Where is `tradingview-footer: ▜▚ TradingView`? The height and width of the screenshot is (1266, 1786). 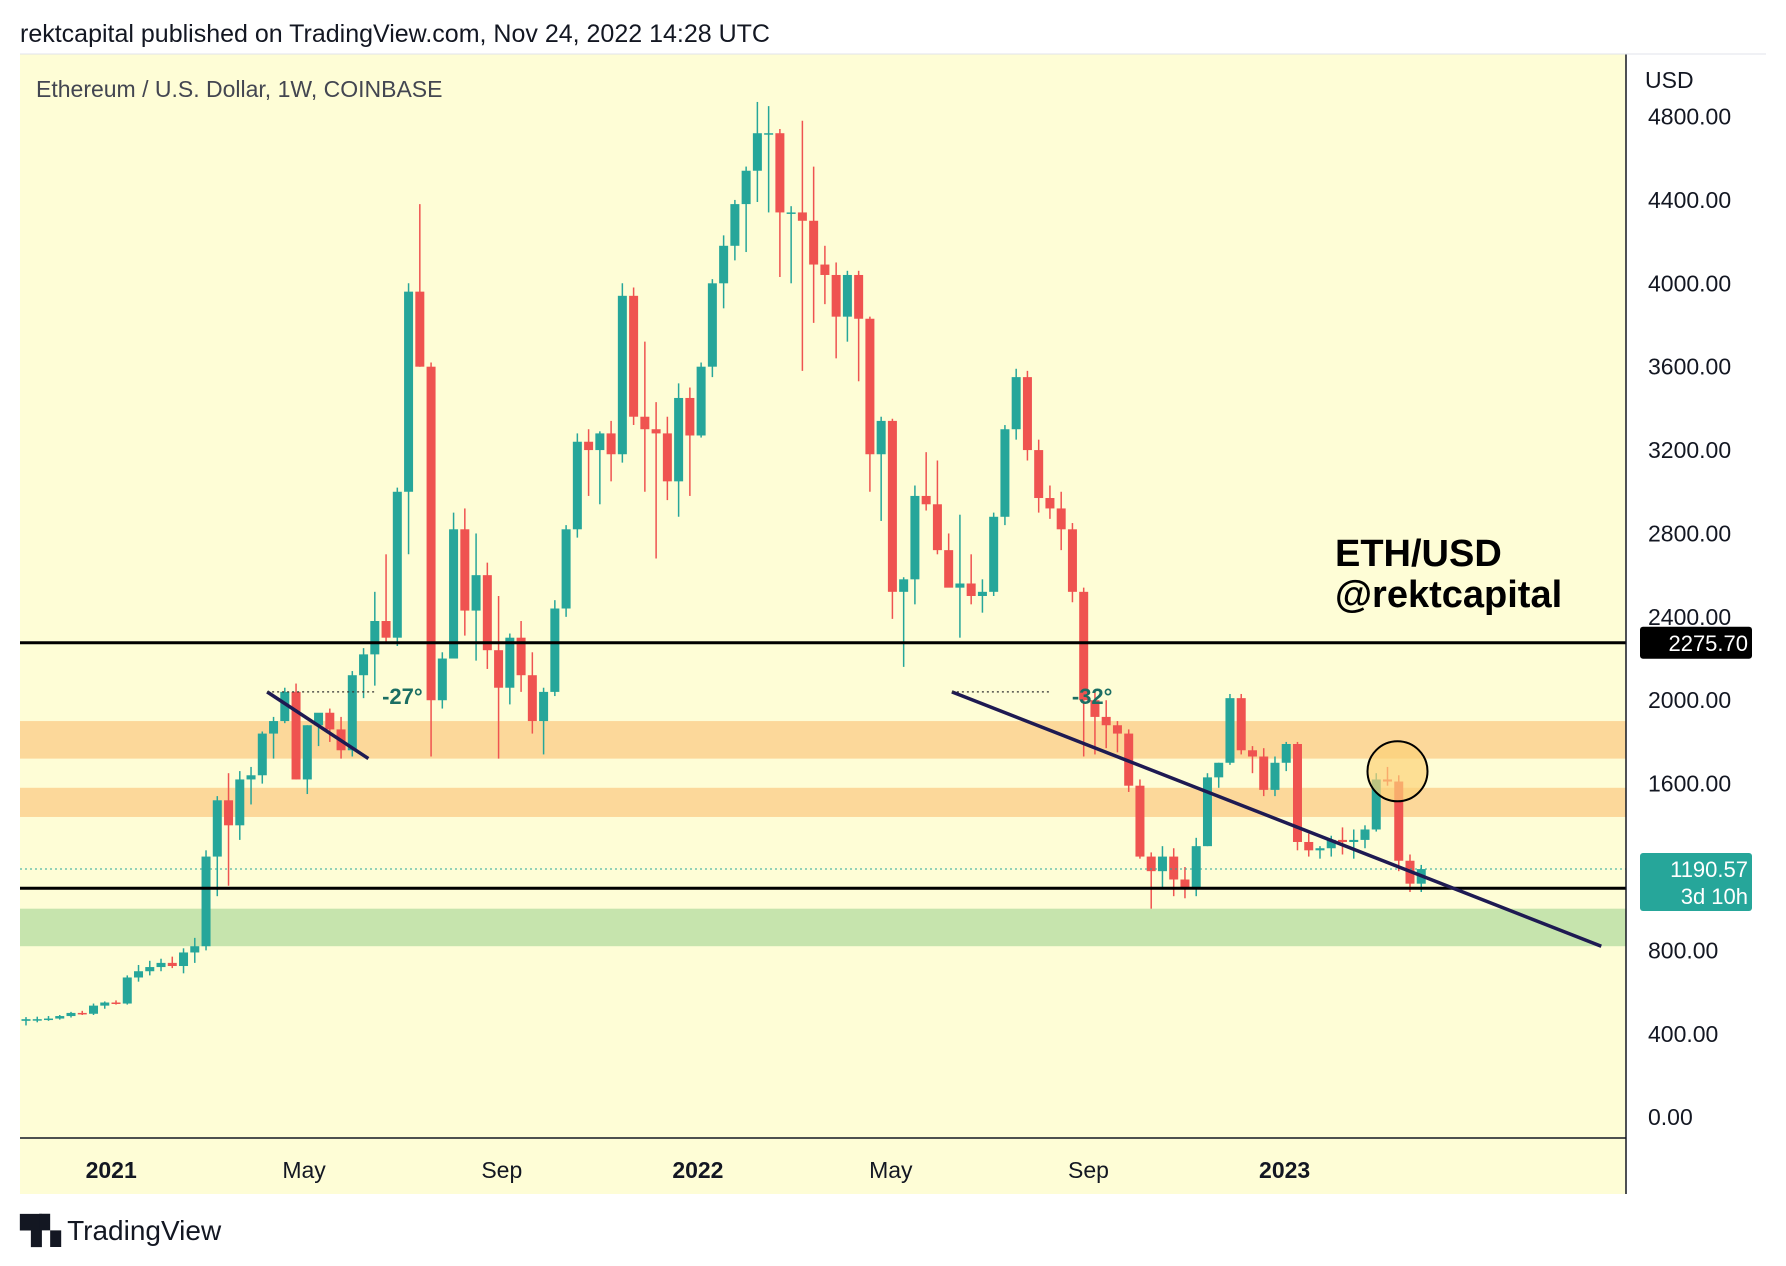
tradingview-footer: ▜▚ TradingView is located at coordinates (120, 1230).